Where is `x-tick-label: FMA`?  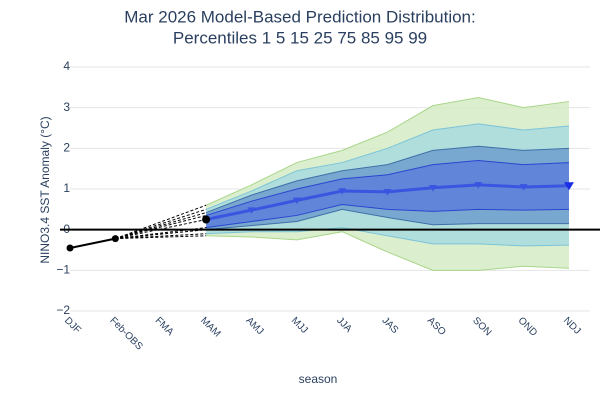
x-tick-label: FMA is located at coordinates (164, 326).